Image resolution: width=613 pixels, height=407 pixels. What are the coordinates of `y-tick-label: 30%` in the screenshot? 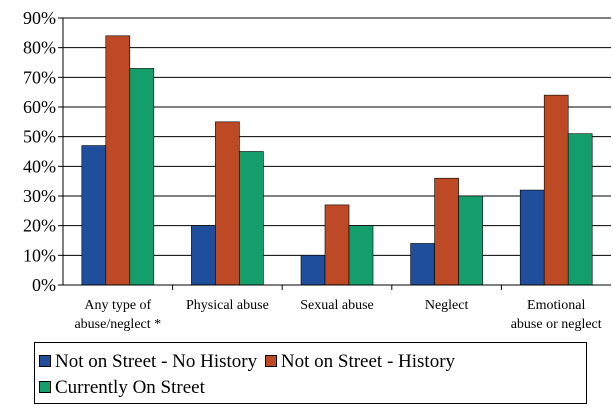 It's located at (39, 196).